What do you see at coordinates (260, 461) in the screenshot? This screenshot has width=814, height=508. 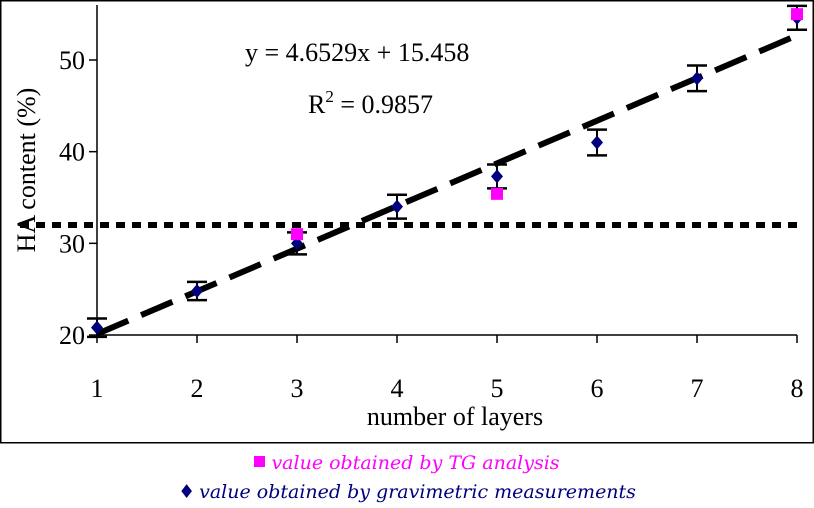 I see `square-marker-icon` at bounding box center [260, 461].